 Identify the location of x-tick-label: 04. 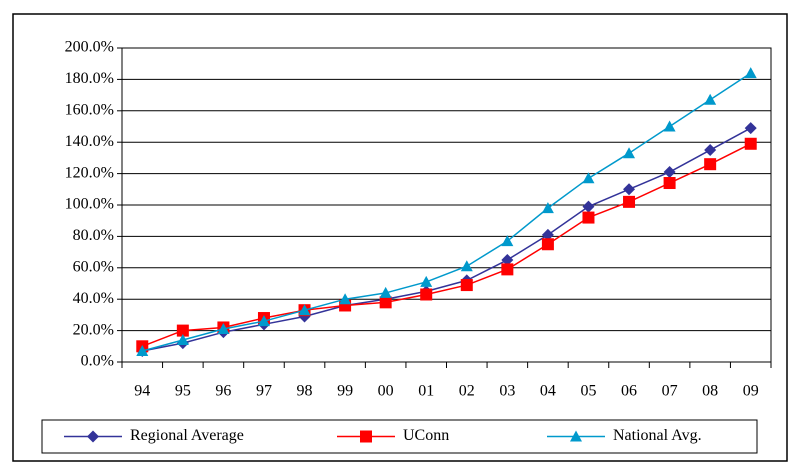
(548, 391).